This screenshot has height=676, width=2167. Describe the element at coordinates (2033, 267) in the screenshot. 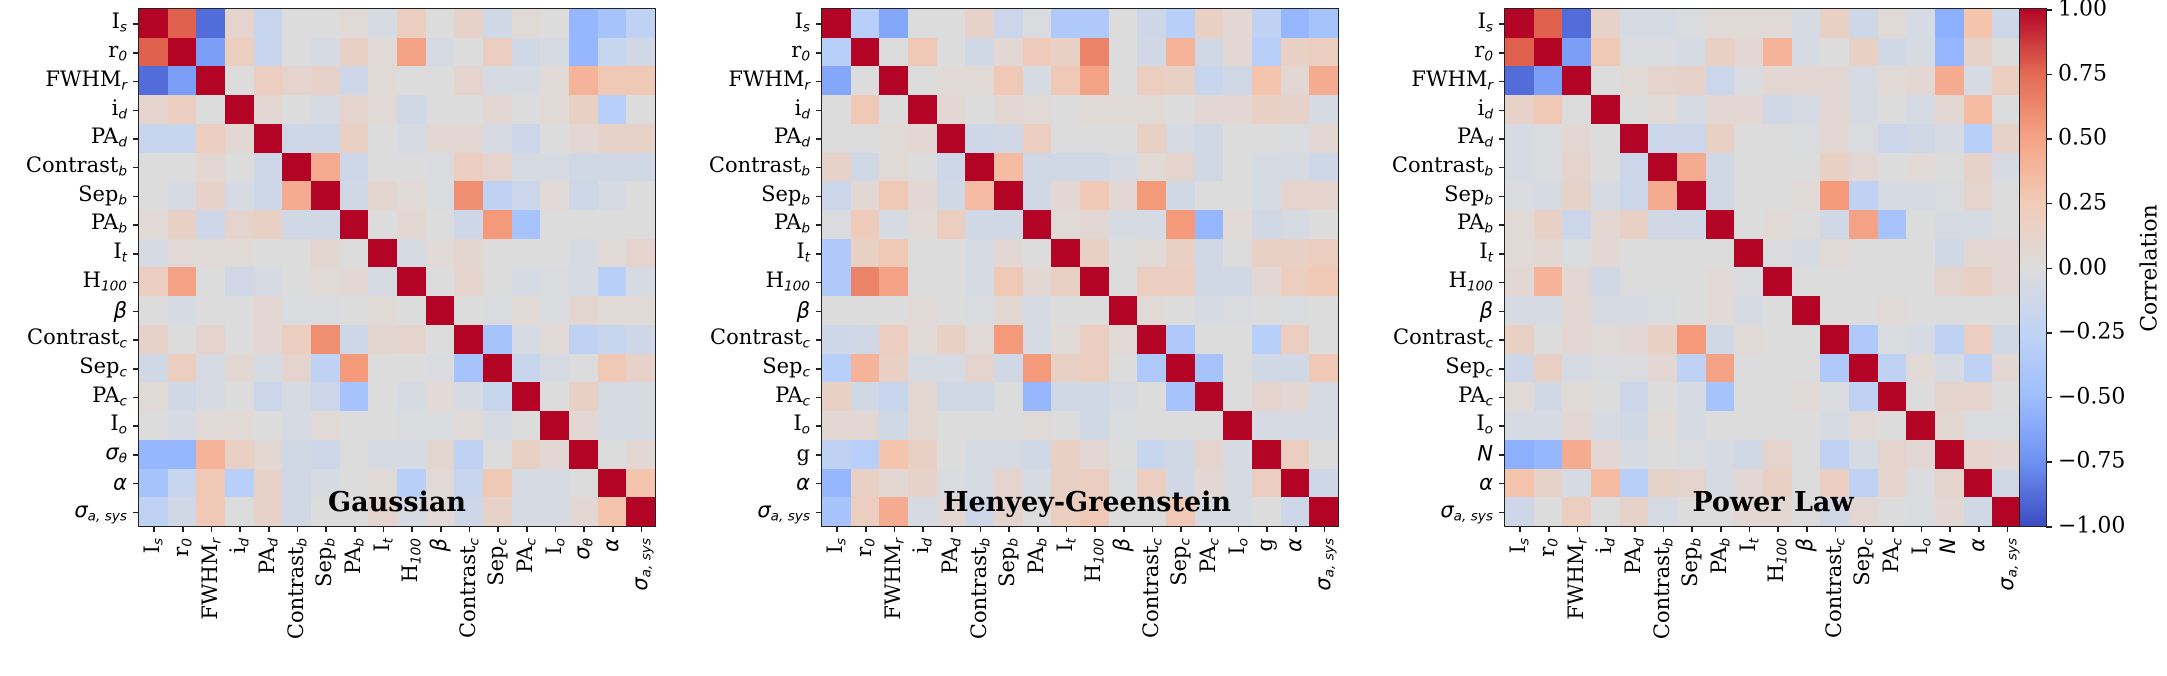

I see `colorbar` at that location.